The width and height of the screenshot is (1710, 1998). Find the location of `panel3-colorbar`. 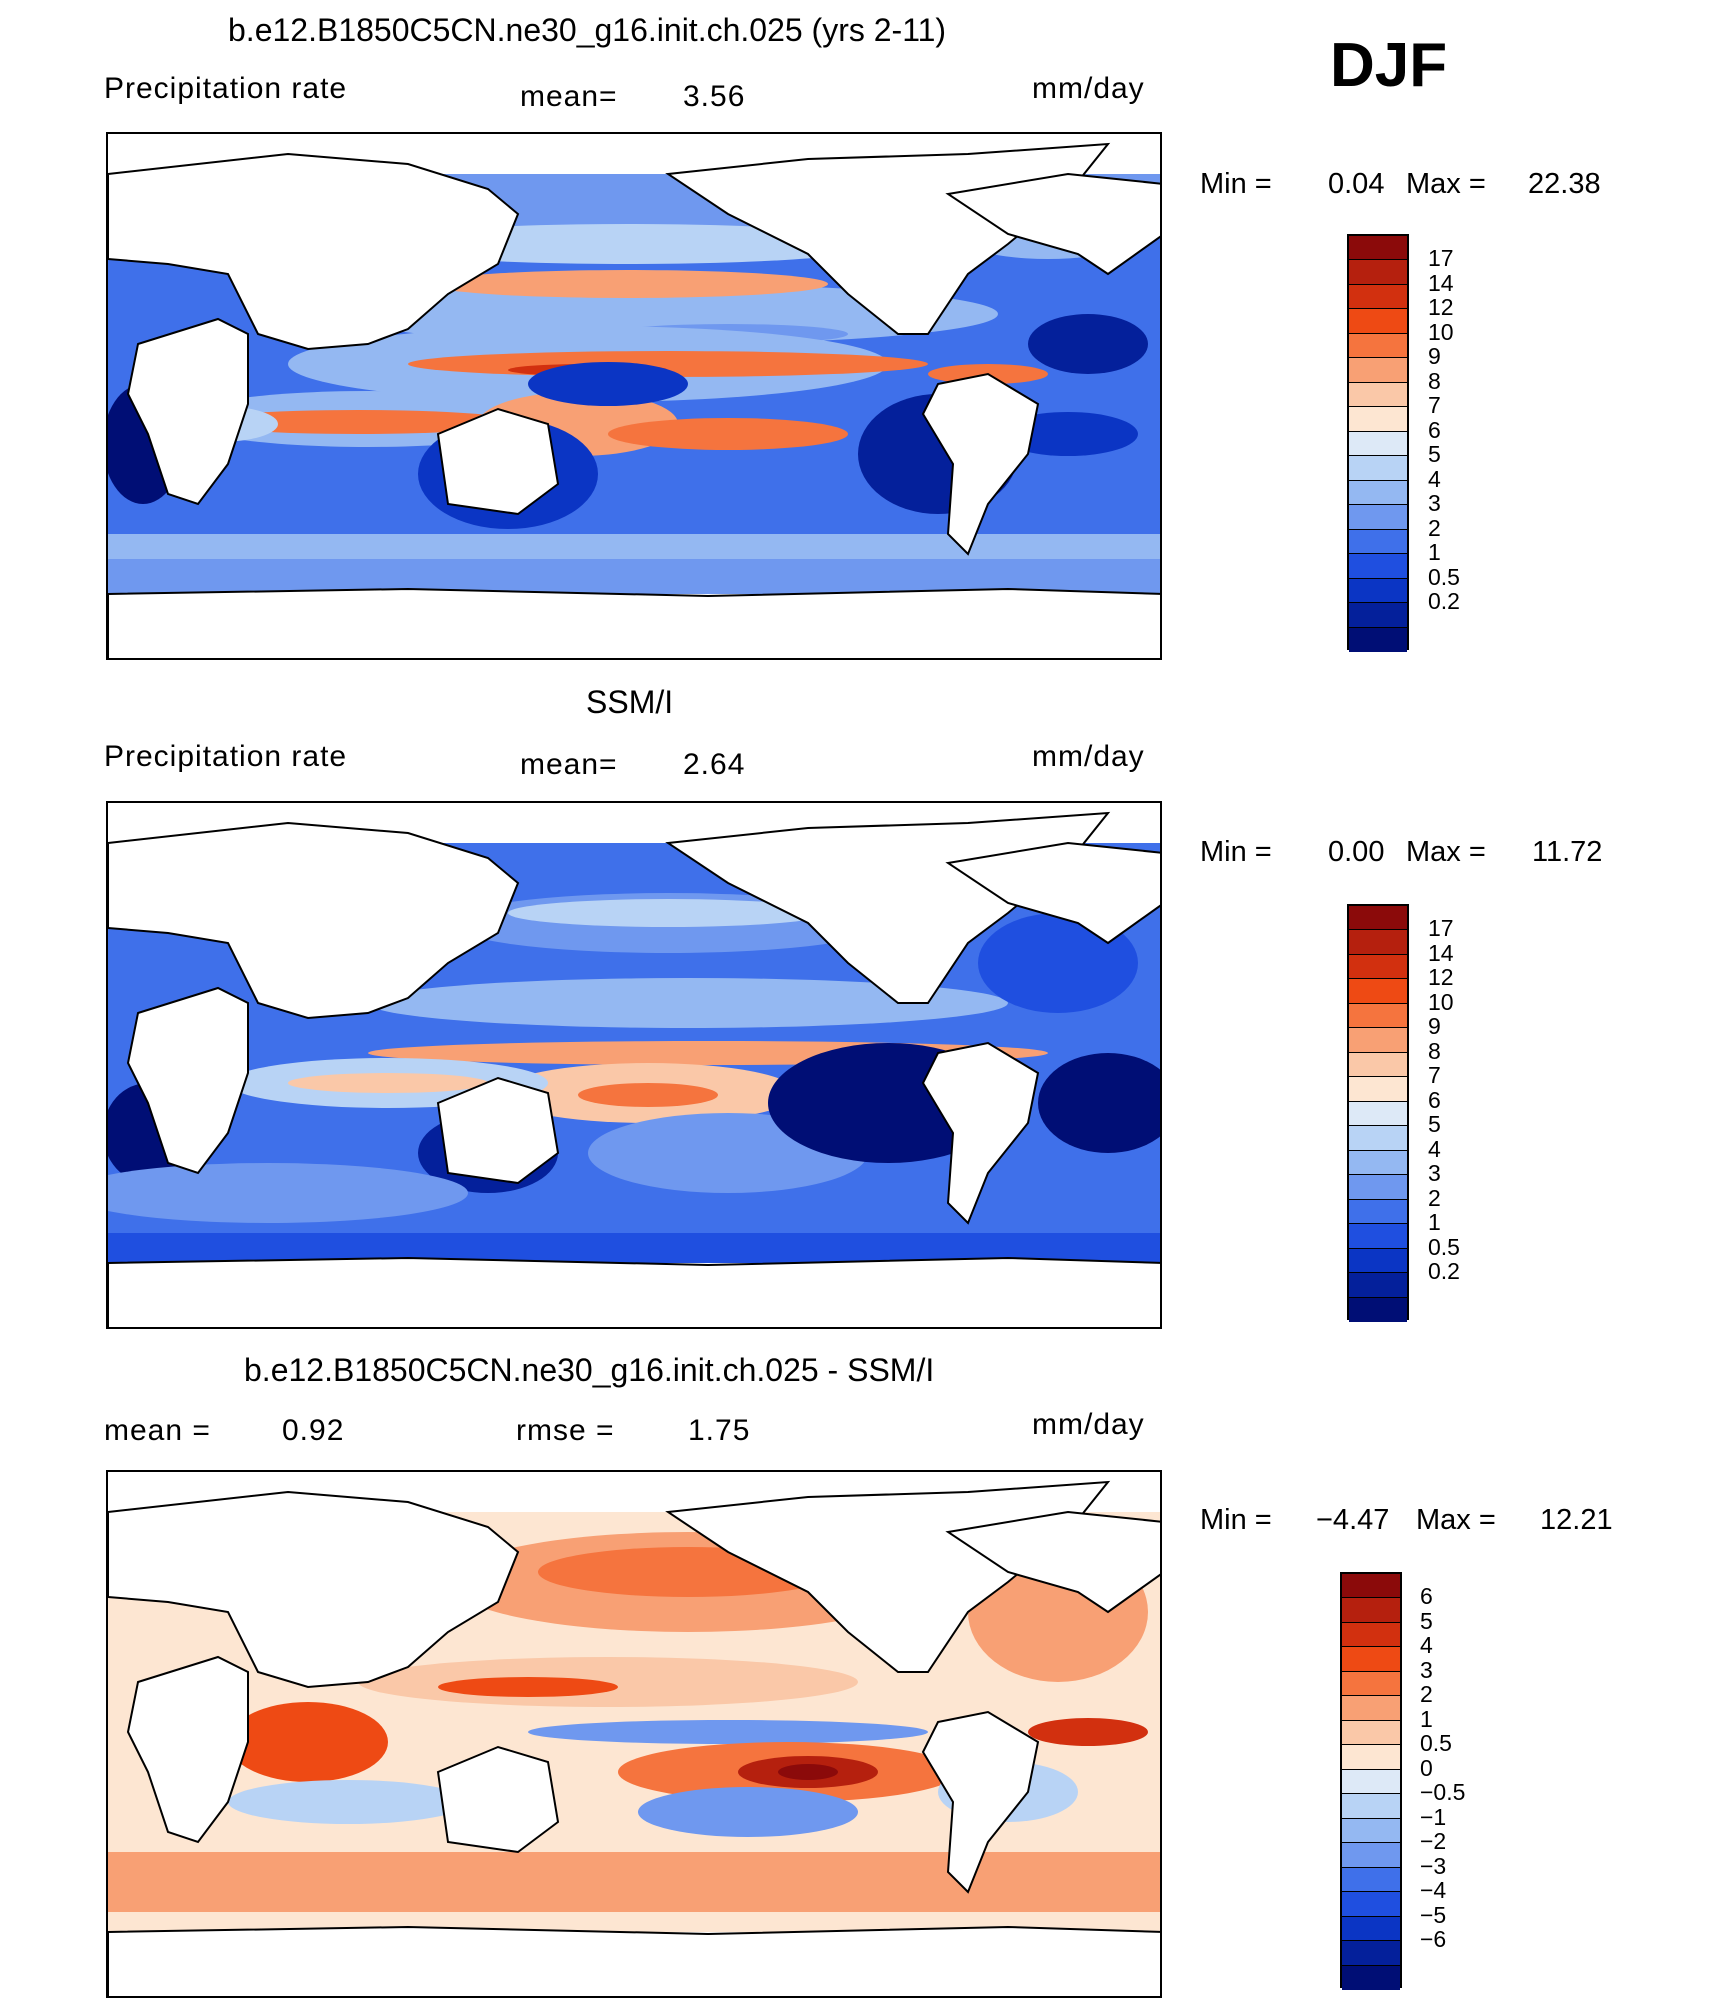

panel3-colorbar is located at coordinates (1371, 1781).